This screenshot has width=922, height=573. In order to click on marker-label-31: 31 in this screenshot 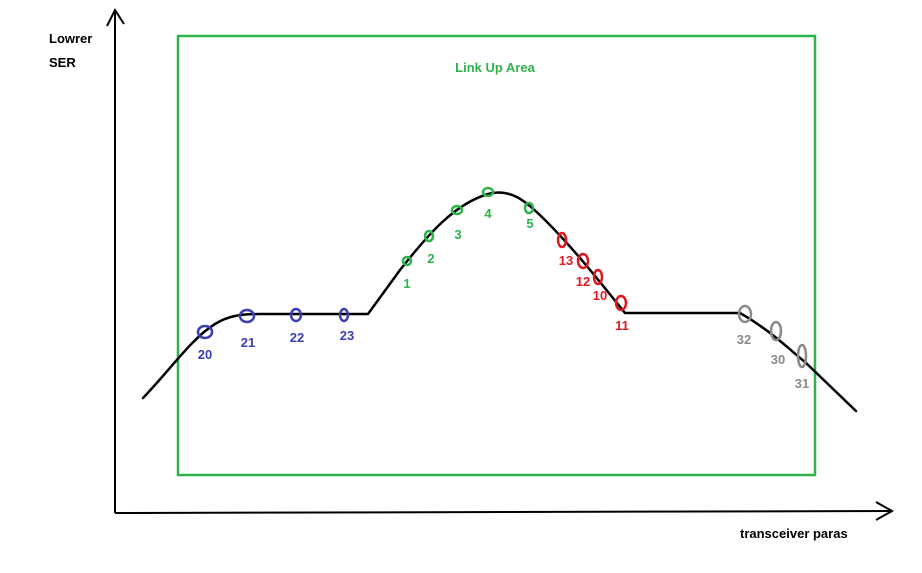, I will do `click(802, 383)`.